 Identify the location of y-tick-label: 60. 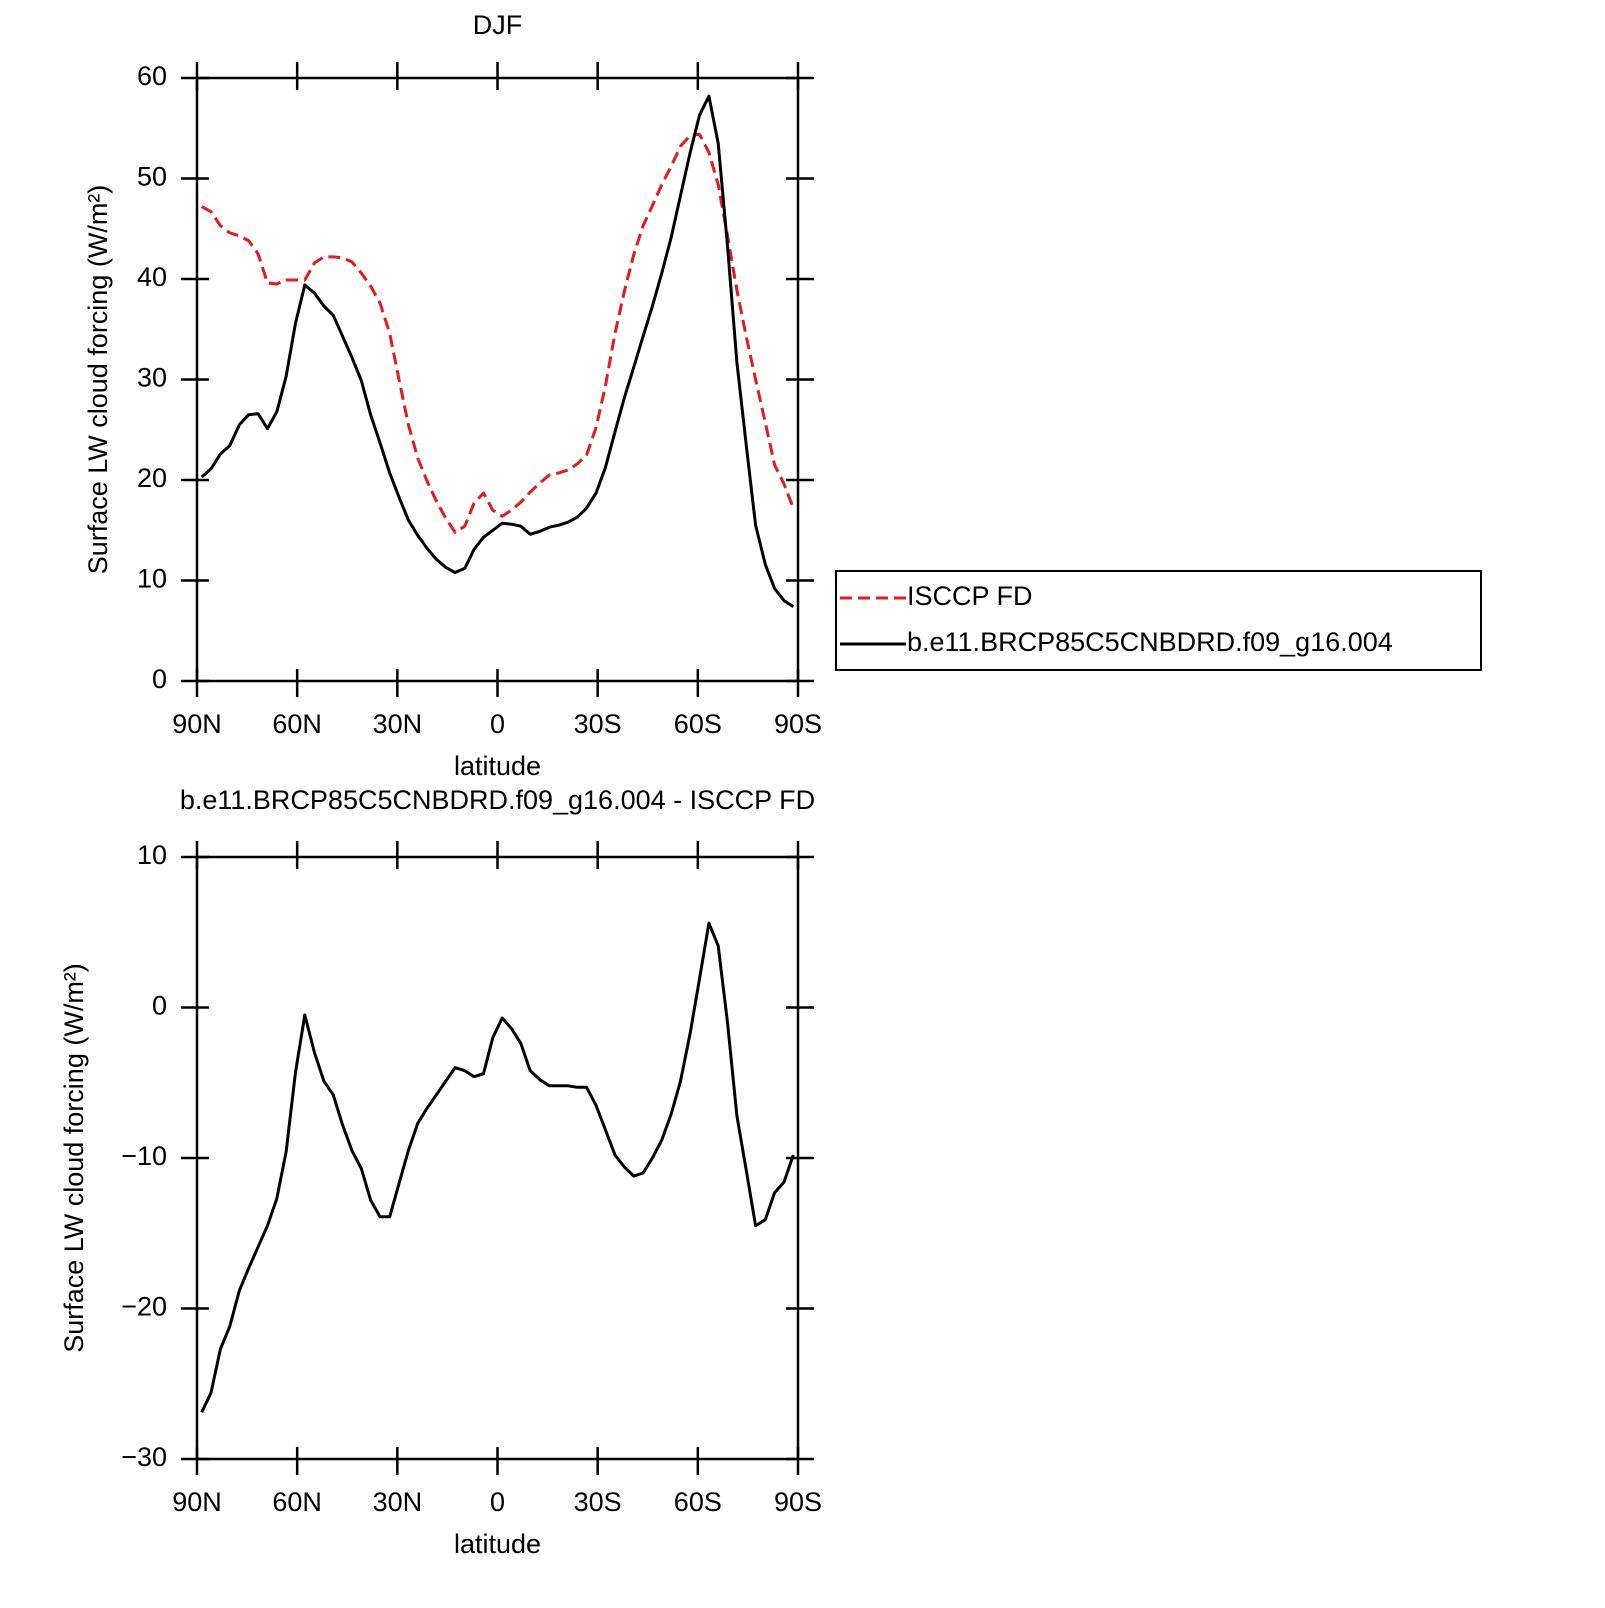
(152, 76).